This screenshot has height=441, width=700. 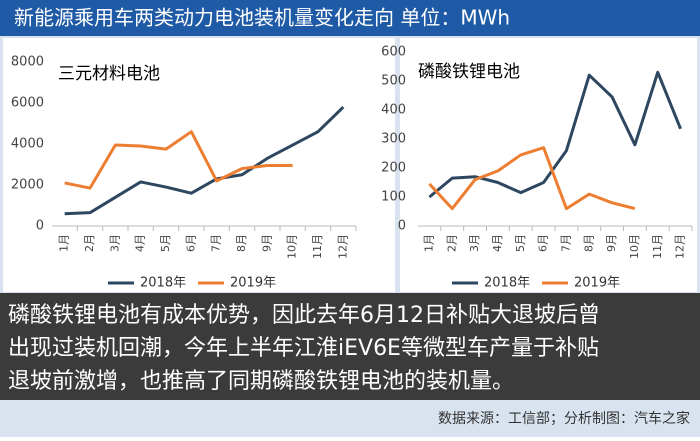 What do you see at coordinates (27, 185) in the screenshot?
I see `y-tick-label: 2000` at bounding box center [27, 185].